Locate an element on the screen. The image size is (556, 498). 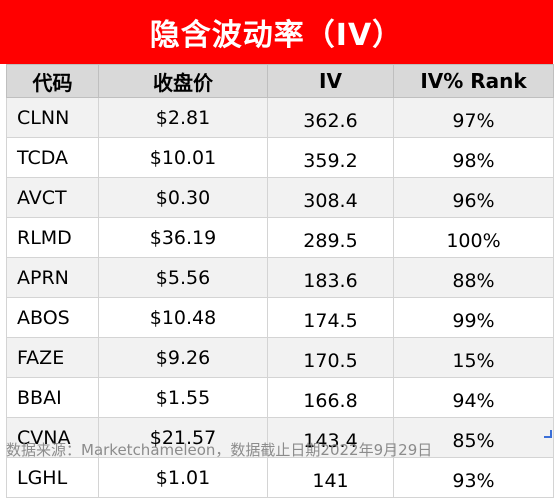
cell-iv-rank: 97% is located at coordinates (473, 117).